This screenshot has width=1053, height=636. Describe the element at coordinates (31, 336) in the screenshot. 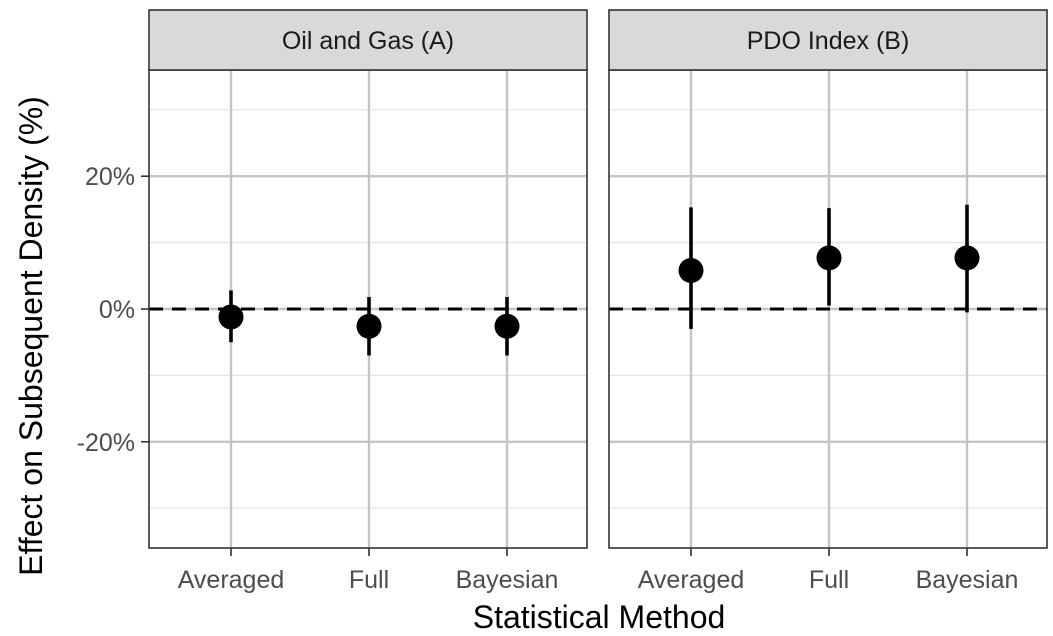

I see `y-axis-title: Effect on Subsequent Density (%)` at that location.